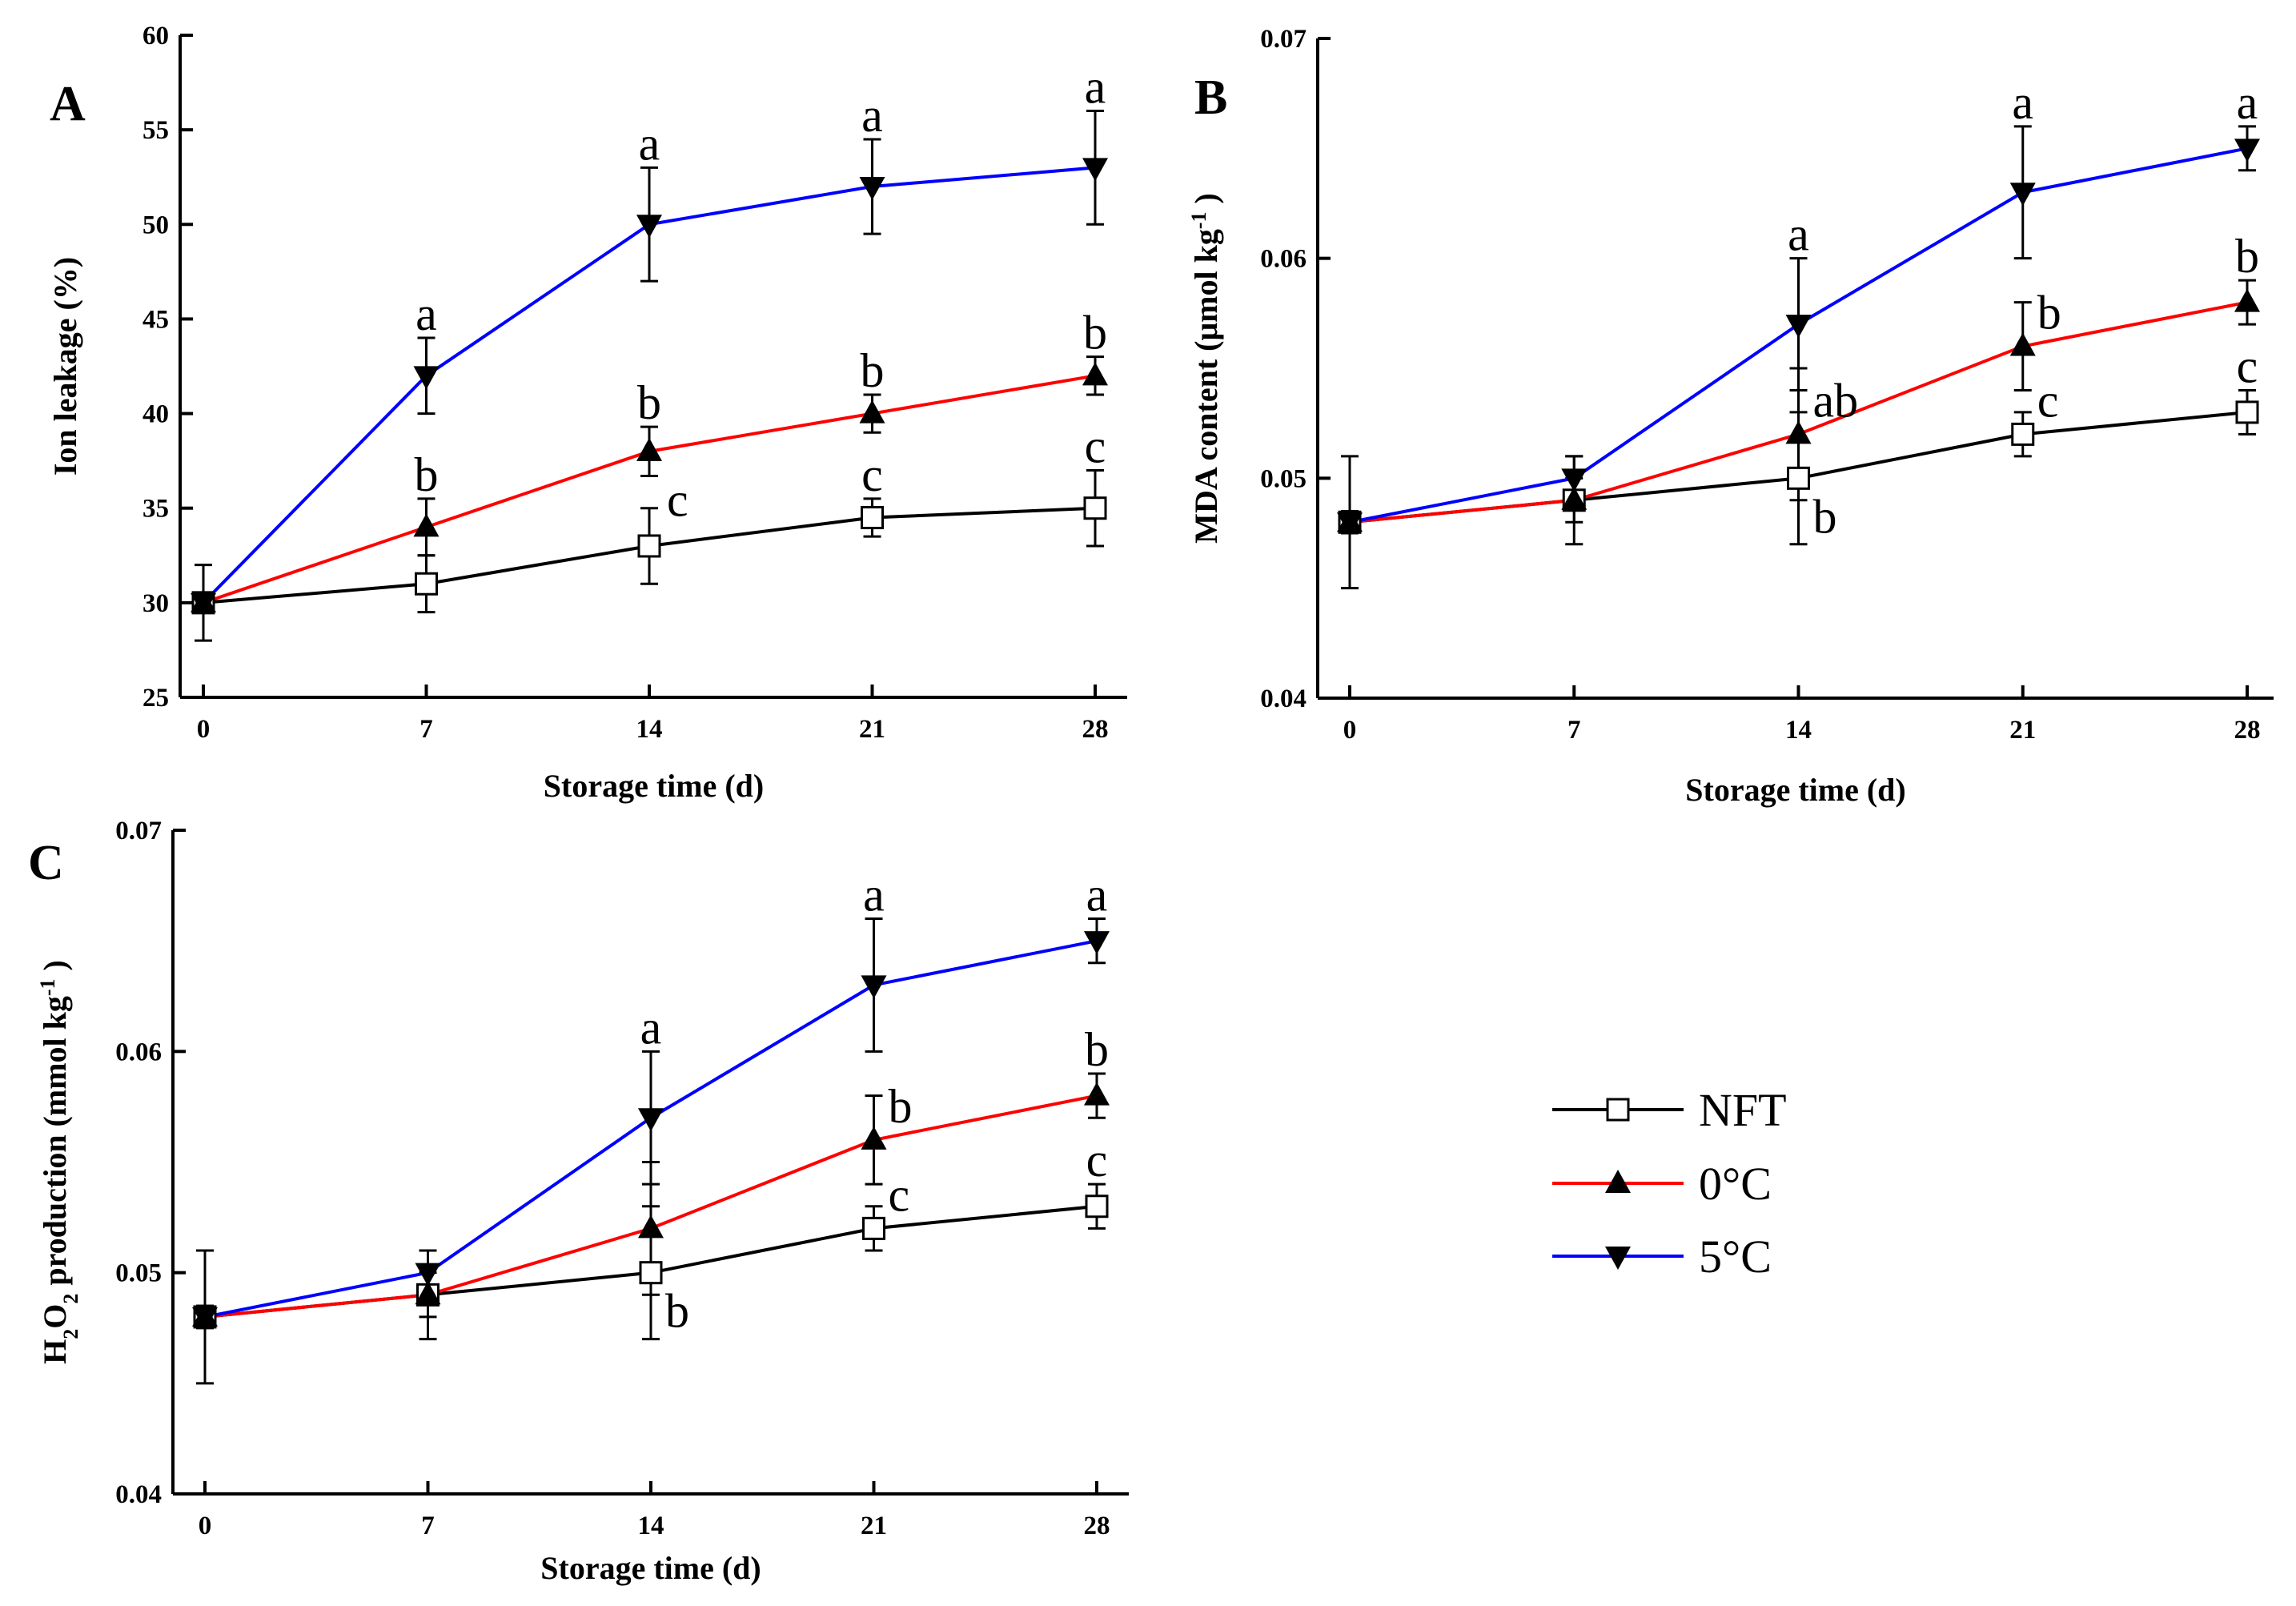 Image resolution: width=2296 pixels, height=1606 pixels. I want to click on y-axis-title: MDA content (μmol kg-1 ), so click(1206, 368).